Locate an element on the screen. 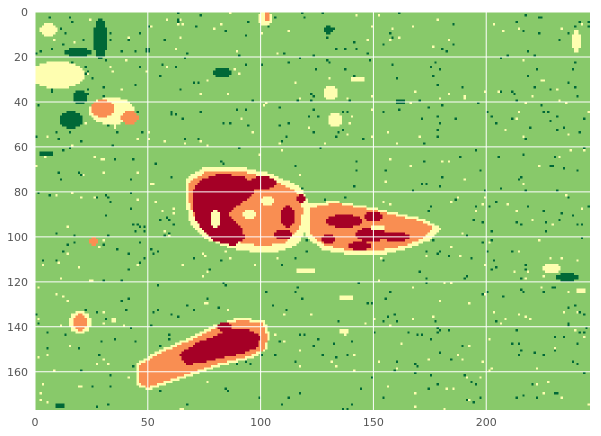 The height and width of the screenshot is (436, 601). y-tick-label: 20 is located at coordinates (21, 57).